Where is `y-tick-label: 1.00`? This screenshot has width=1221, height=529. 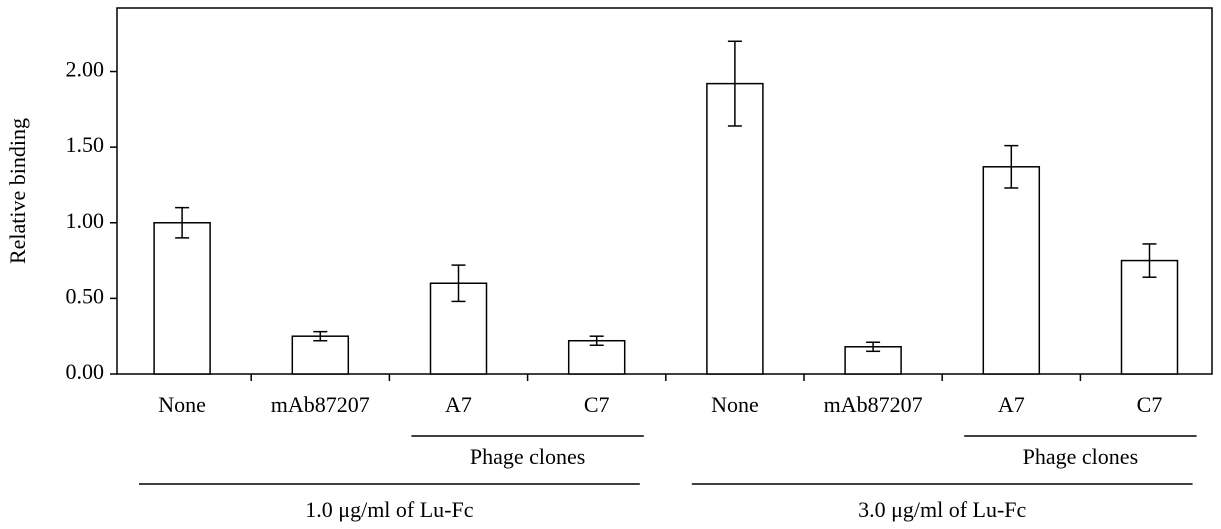
y-tick-label: 1.00 is located at coordinates (85, 220).